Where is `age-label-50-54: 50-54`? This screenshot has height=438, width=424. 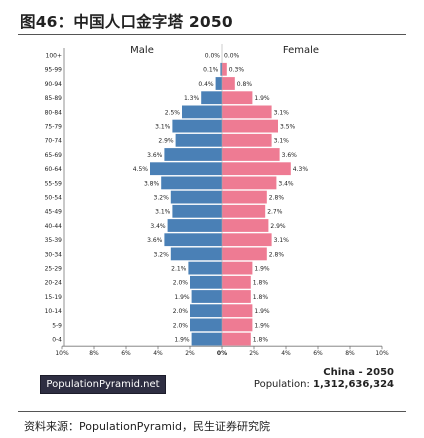
age-label-50-54: 50-54 is located at coordinates (54, 198).